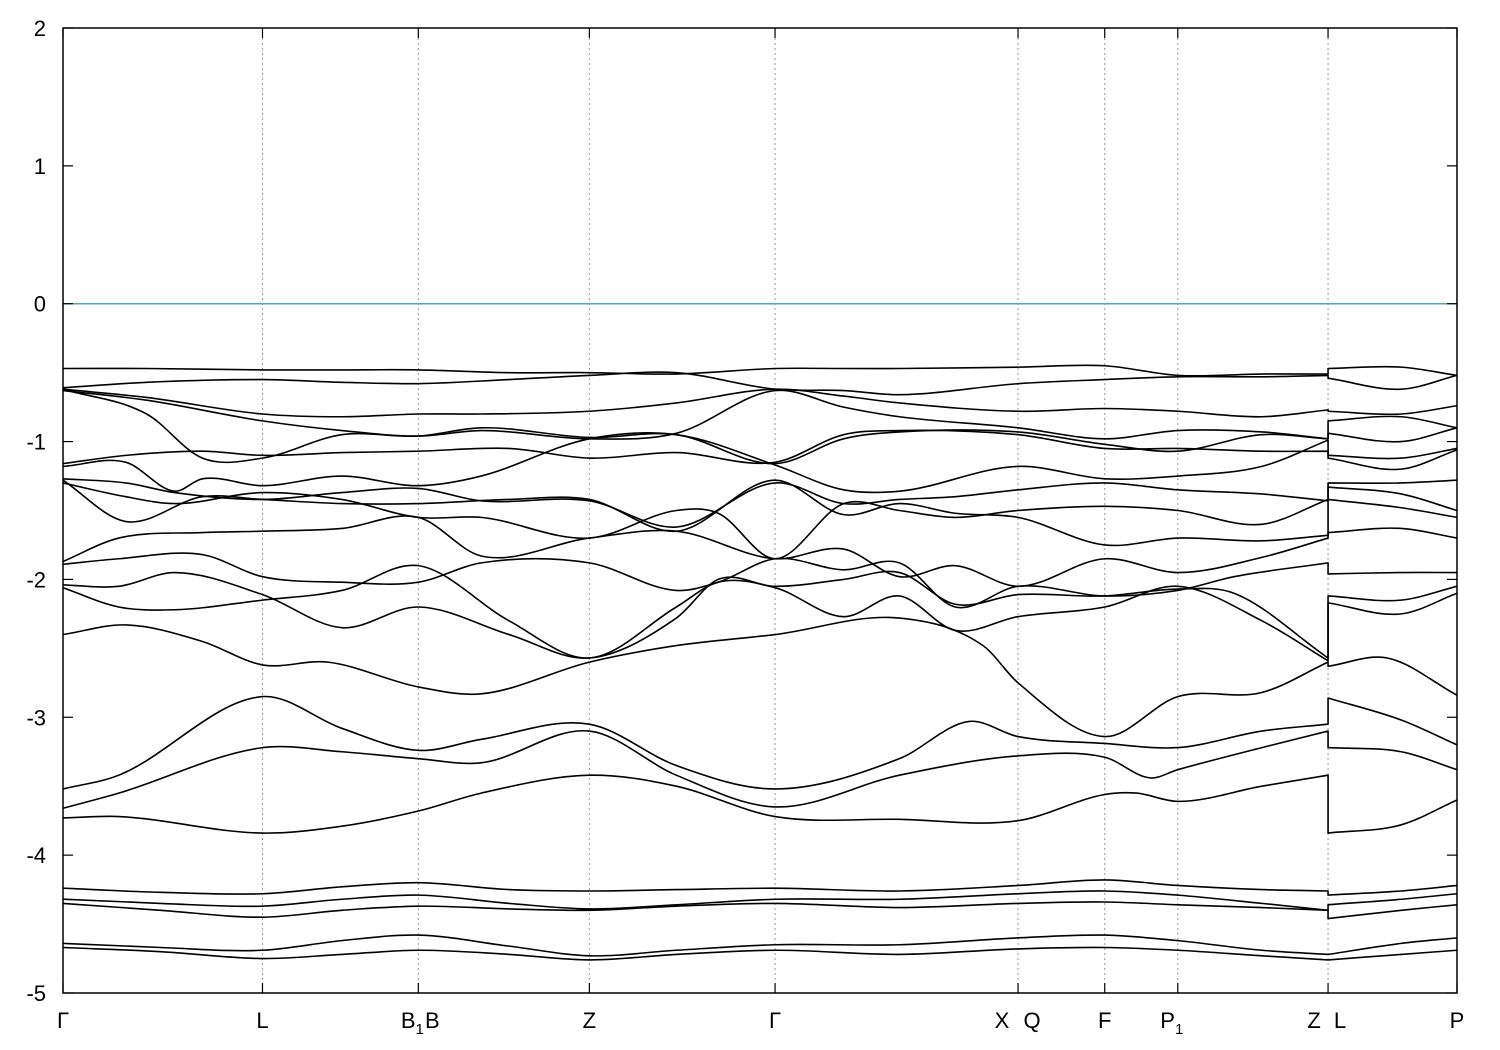  Describe the element at coordinates (40, 166) in the screenshot. I see `y-tick-label: 1` at that location.